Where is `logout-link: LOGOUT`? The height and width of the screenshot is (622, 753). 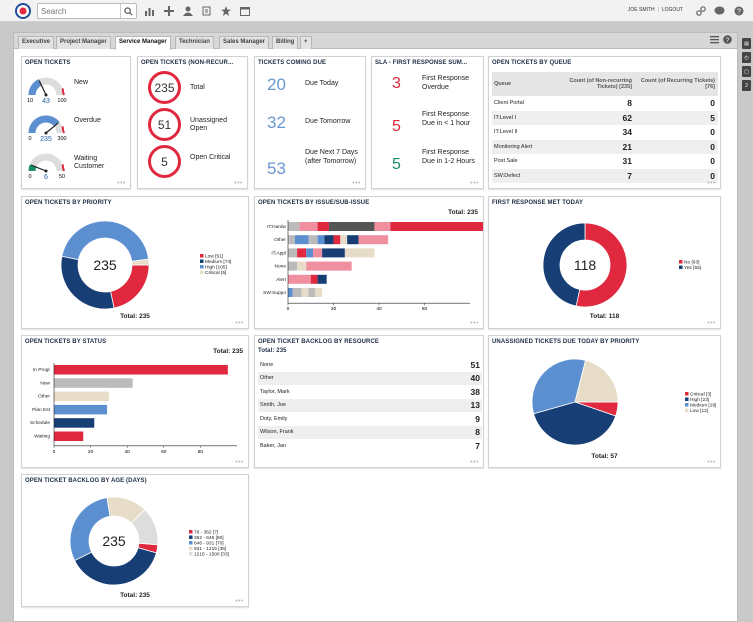 logout-link: LOGOUT is located at coordinates (672, 10).